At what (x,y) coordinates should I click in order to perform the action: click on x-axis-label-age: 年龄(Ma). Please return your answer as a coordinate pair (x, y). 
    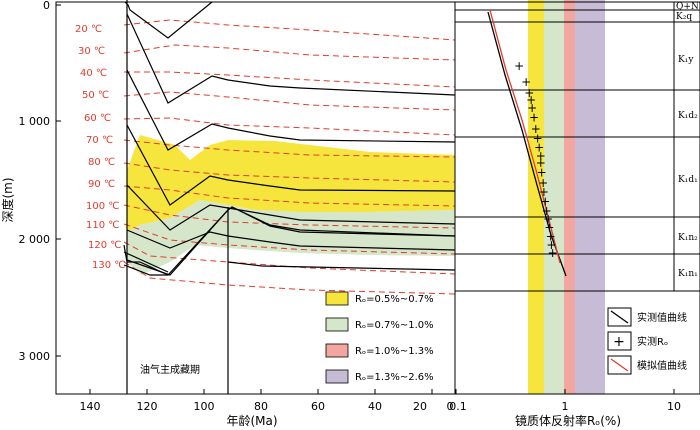
    Looking at the image, I should click on (251, 421).